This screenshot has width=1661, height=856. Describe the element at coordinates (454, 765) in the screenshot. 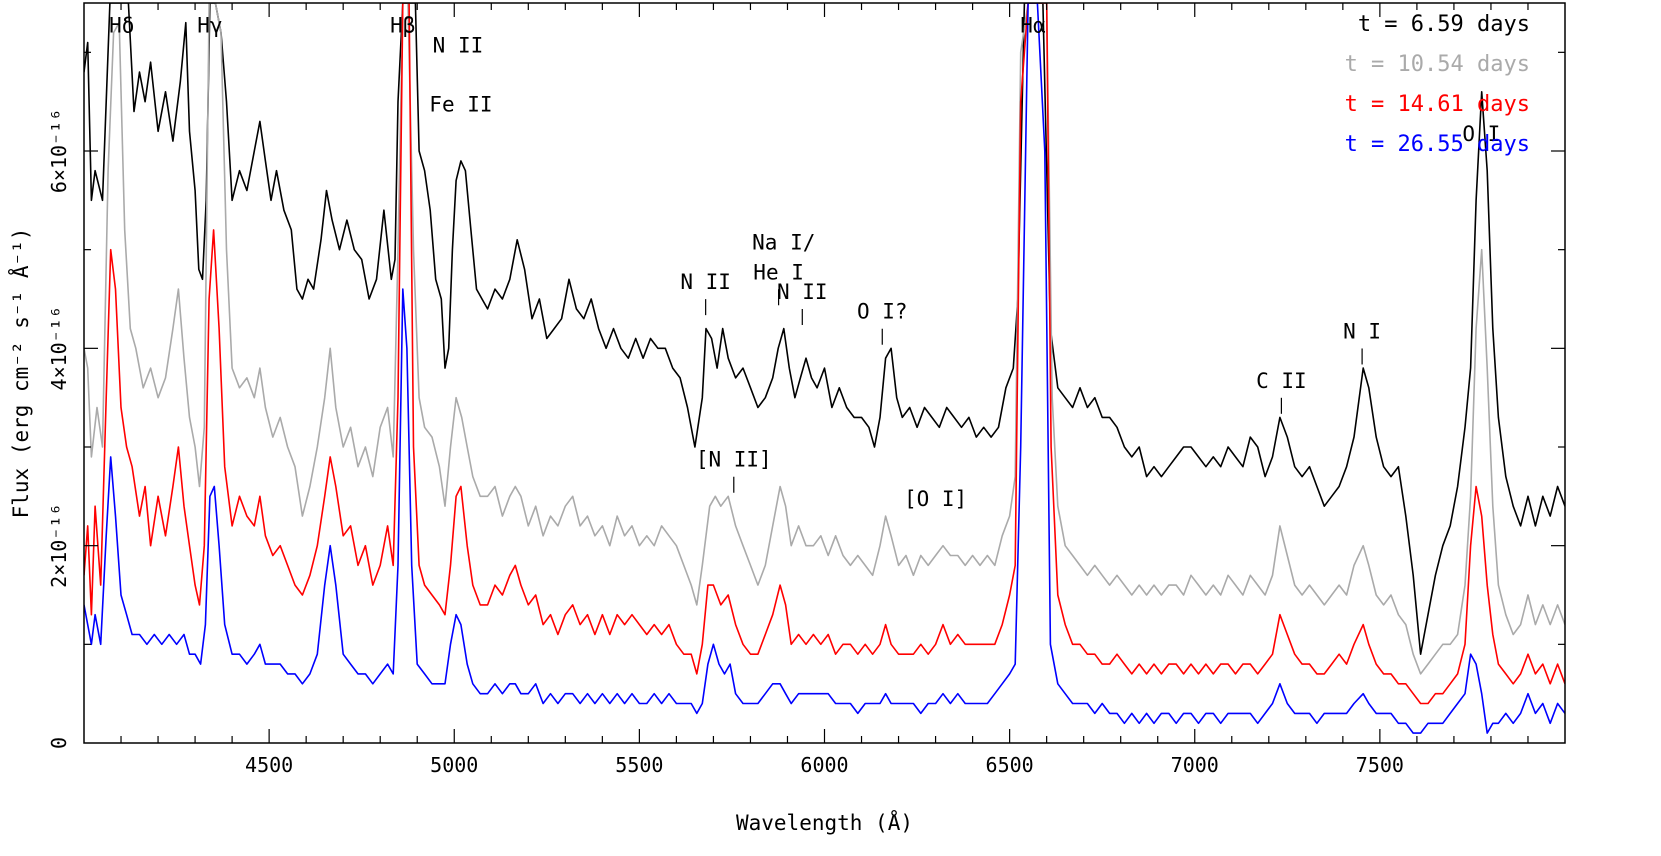

I see `x-tick-label: 5000` at that location.